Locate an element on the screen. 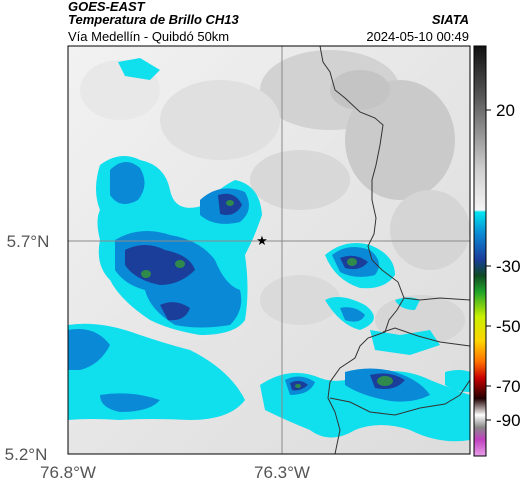  product-title: GOES-EAST is located at coordinates (106, 7).